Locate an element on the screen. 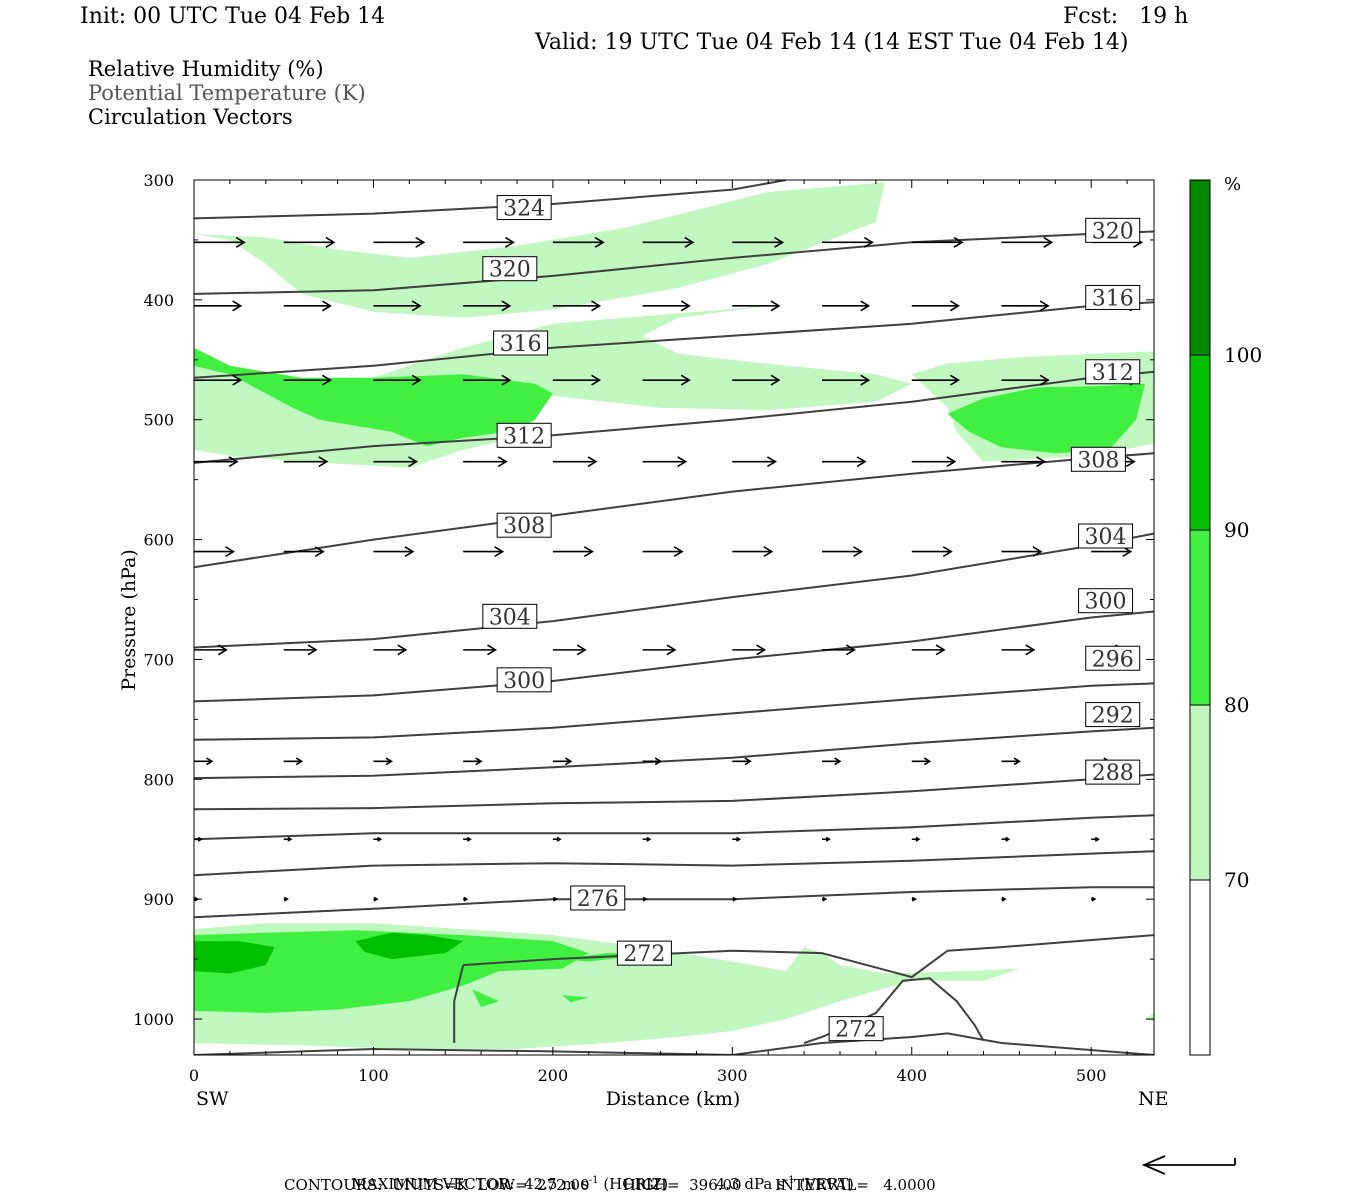  colorbar-unit: % is located at coordinates (1232, 184).